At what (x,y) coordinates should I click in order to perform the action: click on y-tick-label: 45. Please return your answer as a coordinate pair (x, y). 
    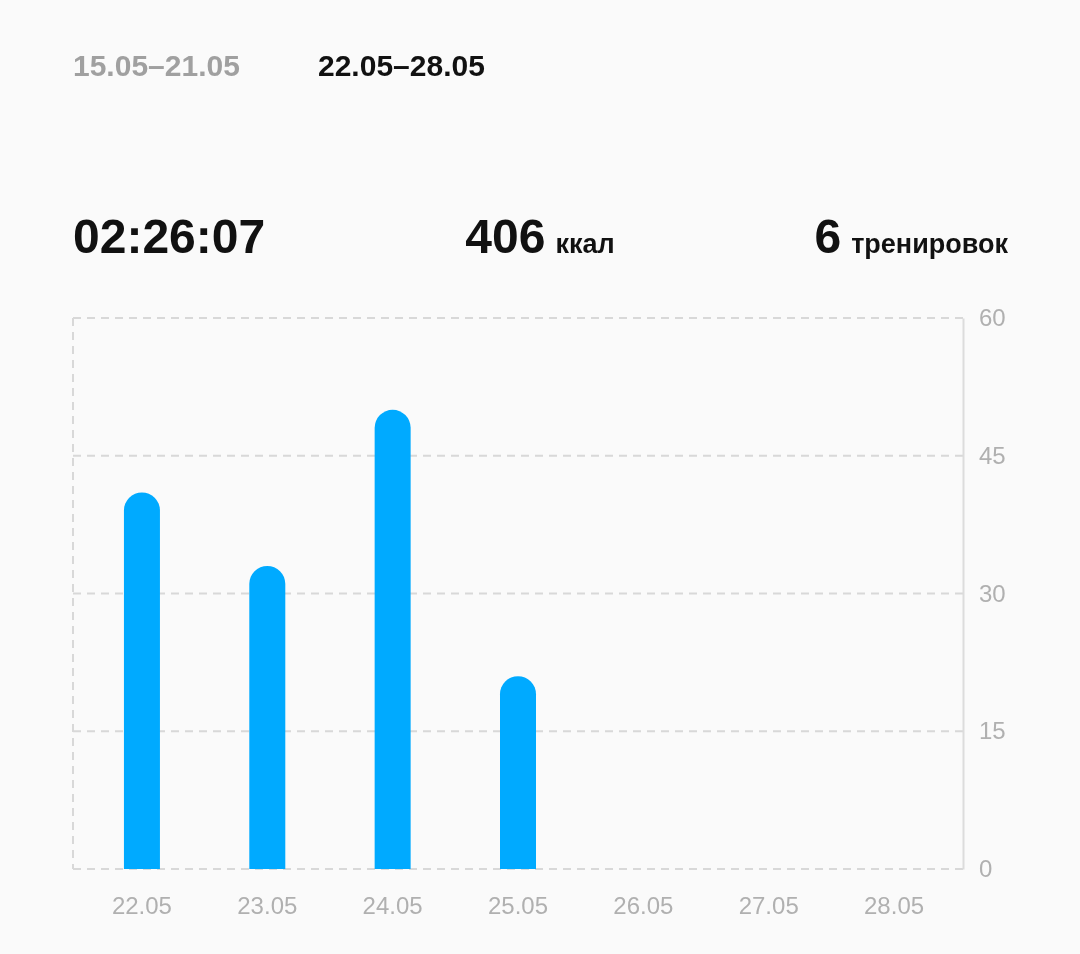
    Looking at the image, I should click on (992, 455).